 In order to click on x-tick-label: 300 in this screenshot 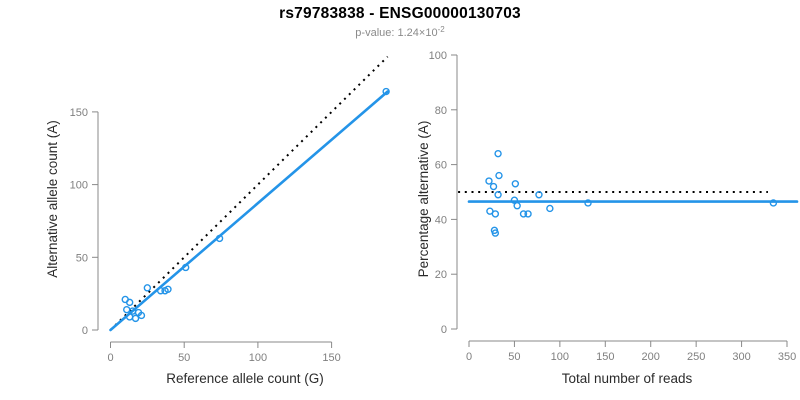, I will do `click(741, 357)`.